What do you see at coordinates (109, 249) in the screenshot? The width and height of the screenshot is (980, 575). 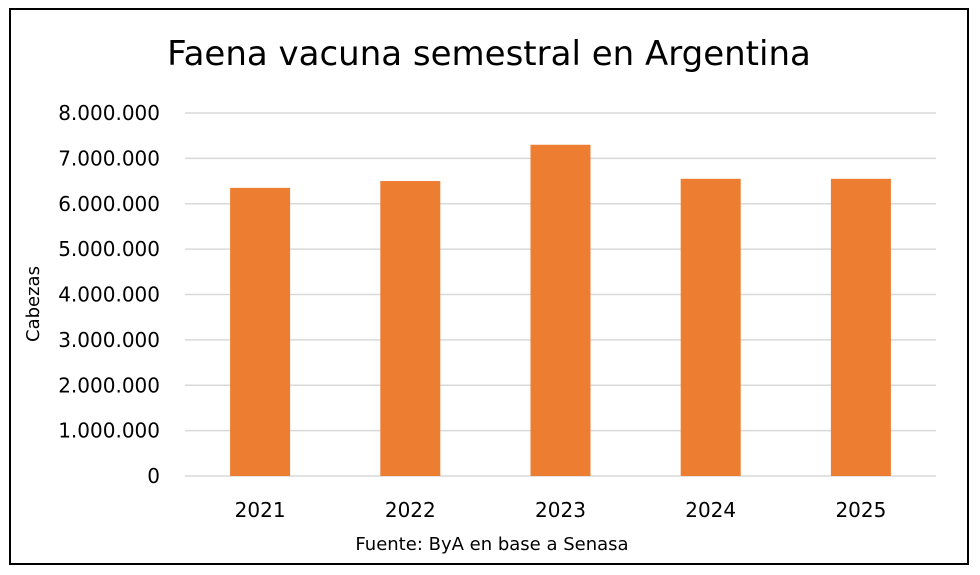 I see `y-tick-label: 5.000.000` at bounding box center [109, 249].